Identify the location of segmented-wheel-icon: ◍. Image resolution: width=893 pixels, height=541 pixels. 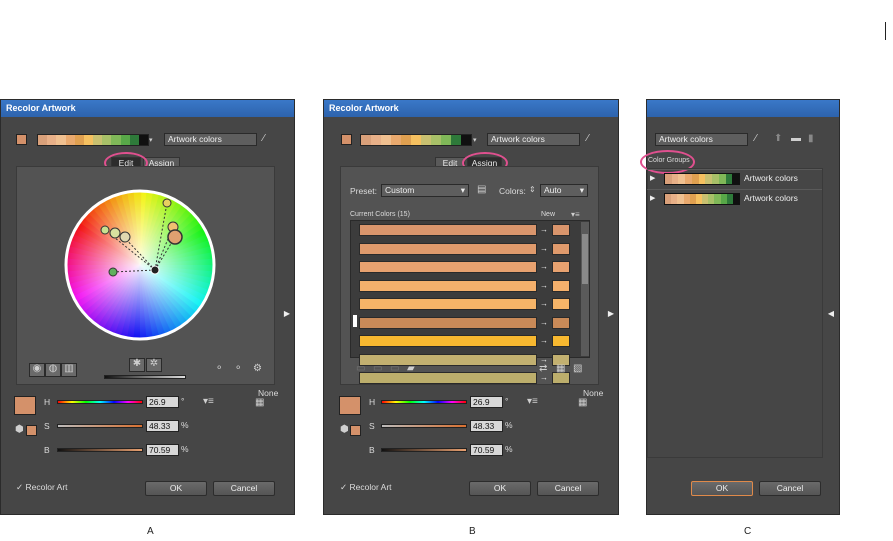
(53, 370).